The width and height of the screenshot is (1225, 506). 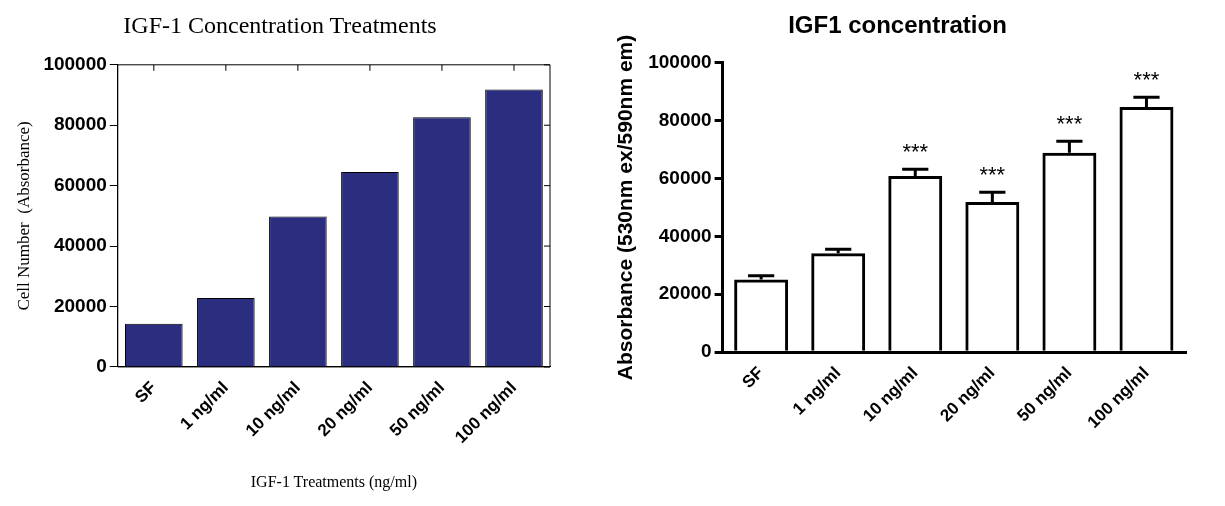 I want to click on x-axis-title: IGF-1 Treatments (ng/ml), so click(x=334, y=481).